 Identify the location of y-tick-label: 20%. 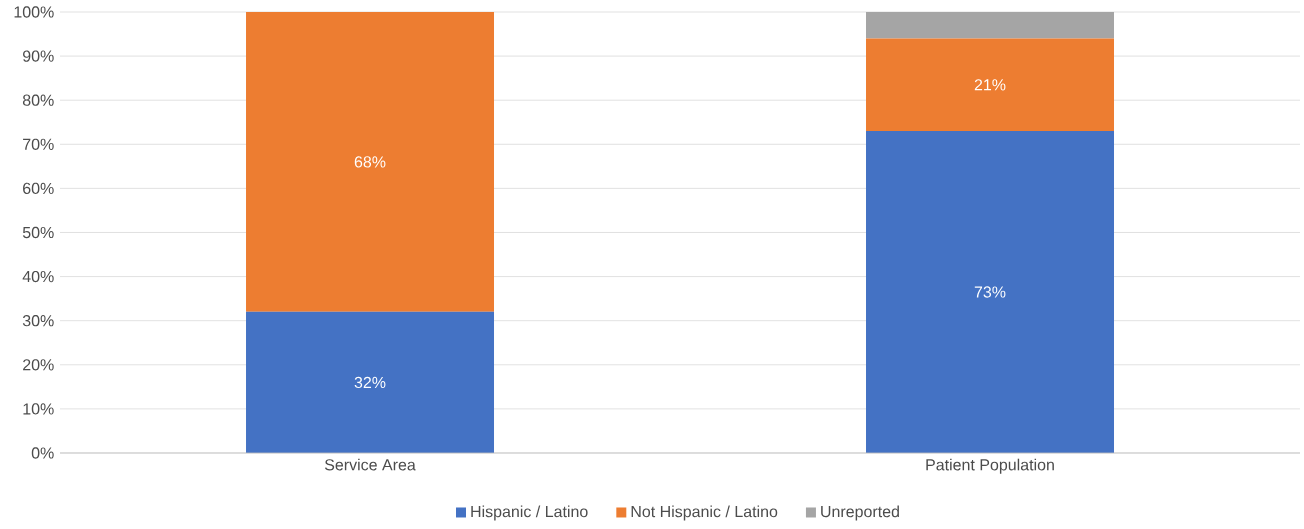
(38, 365).